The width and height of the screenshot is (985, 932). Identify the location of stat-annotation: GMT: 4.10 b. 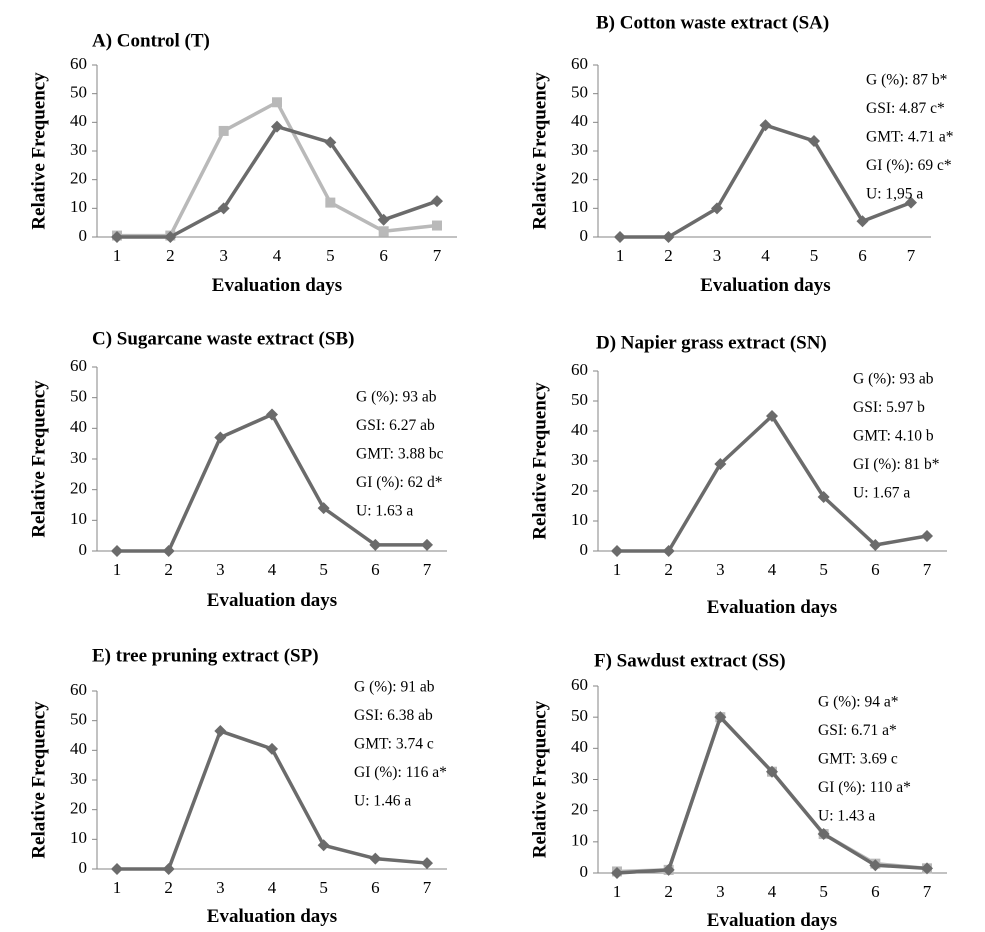
(893, 436).